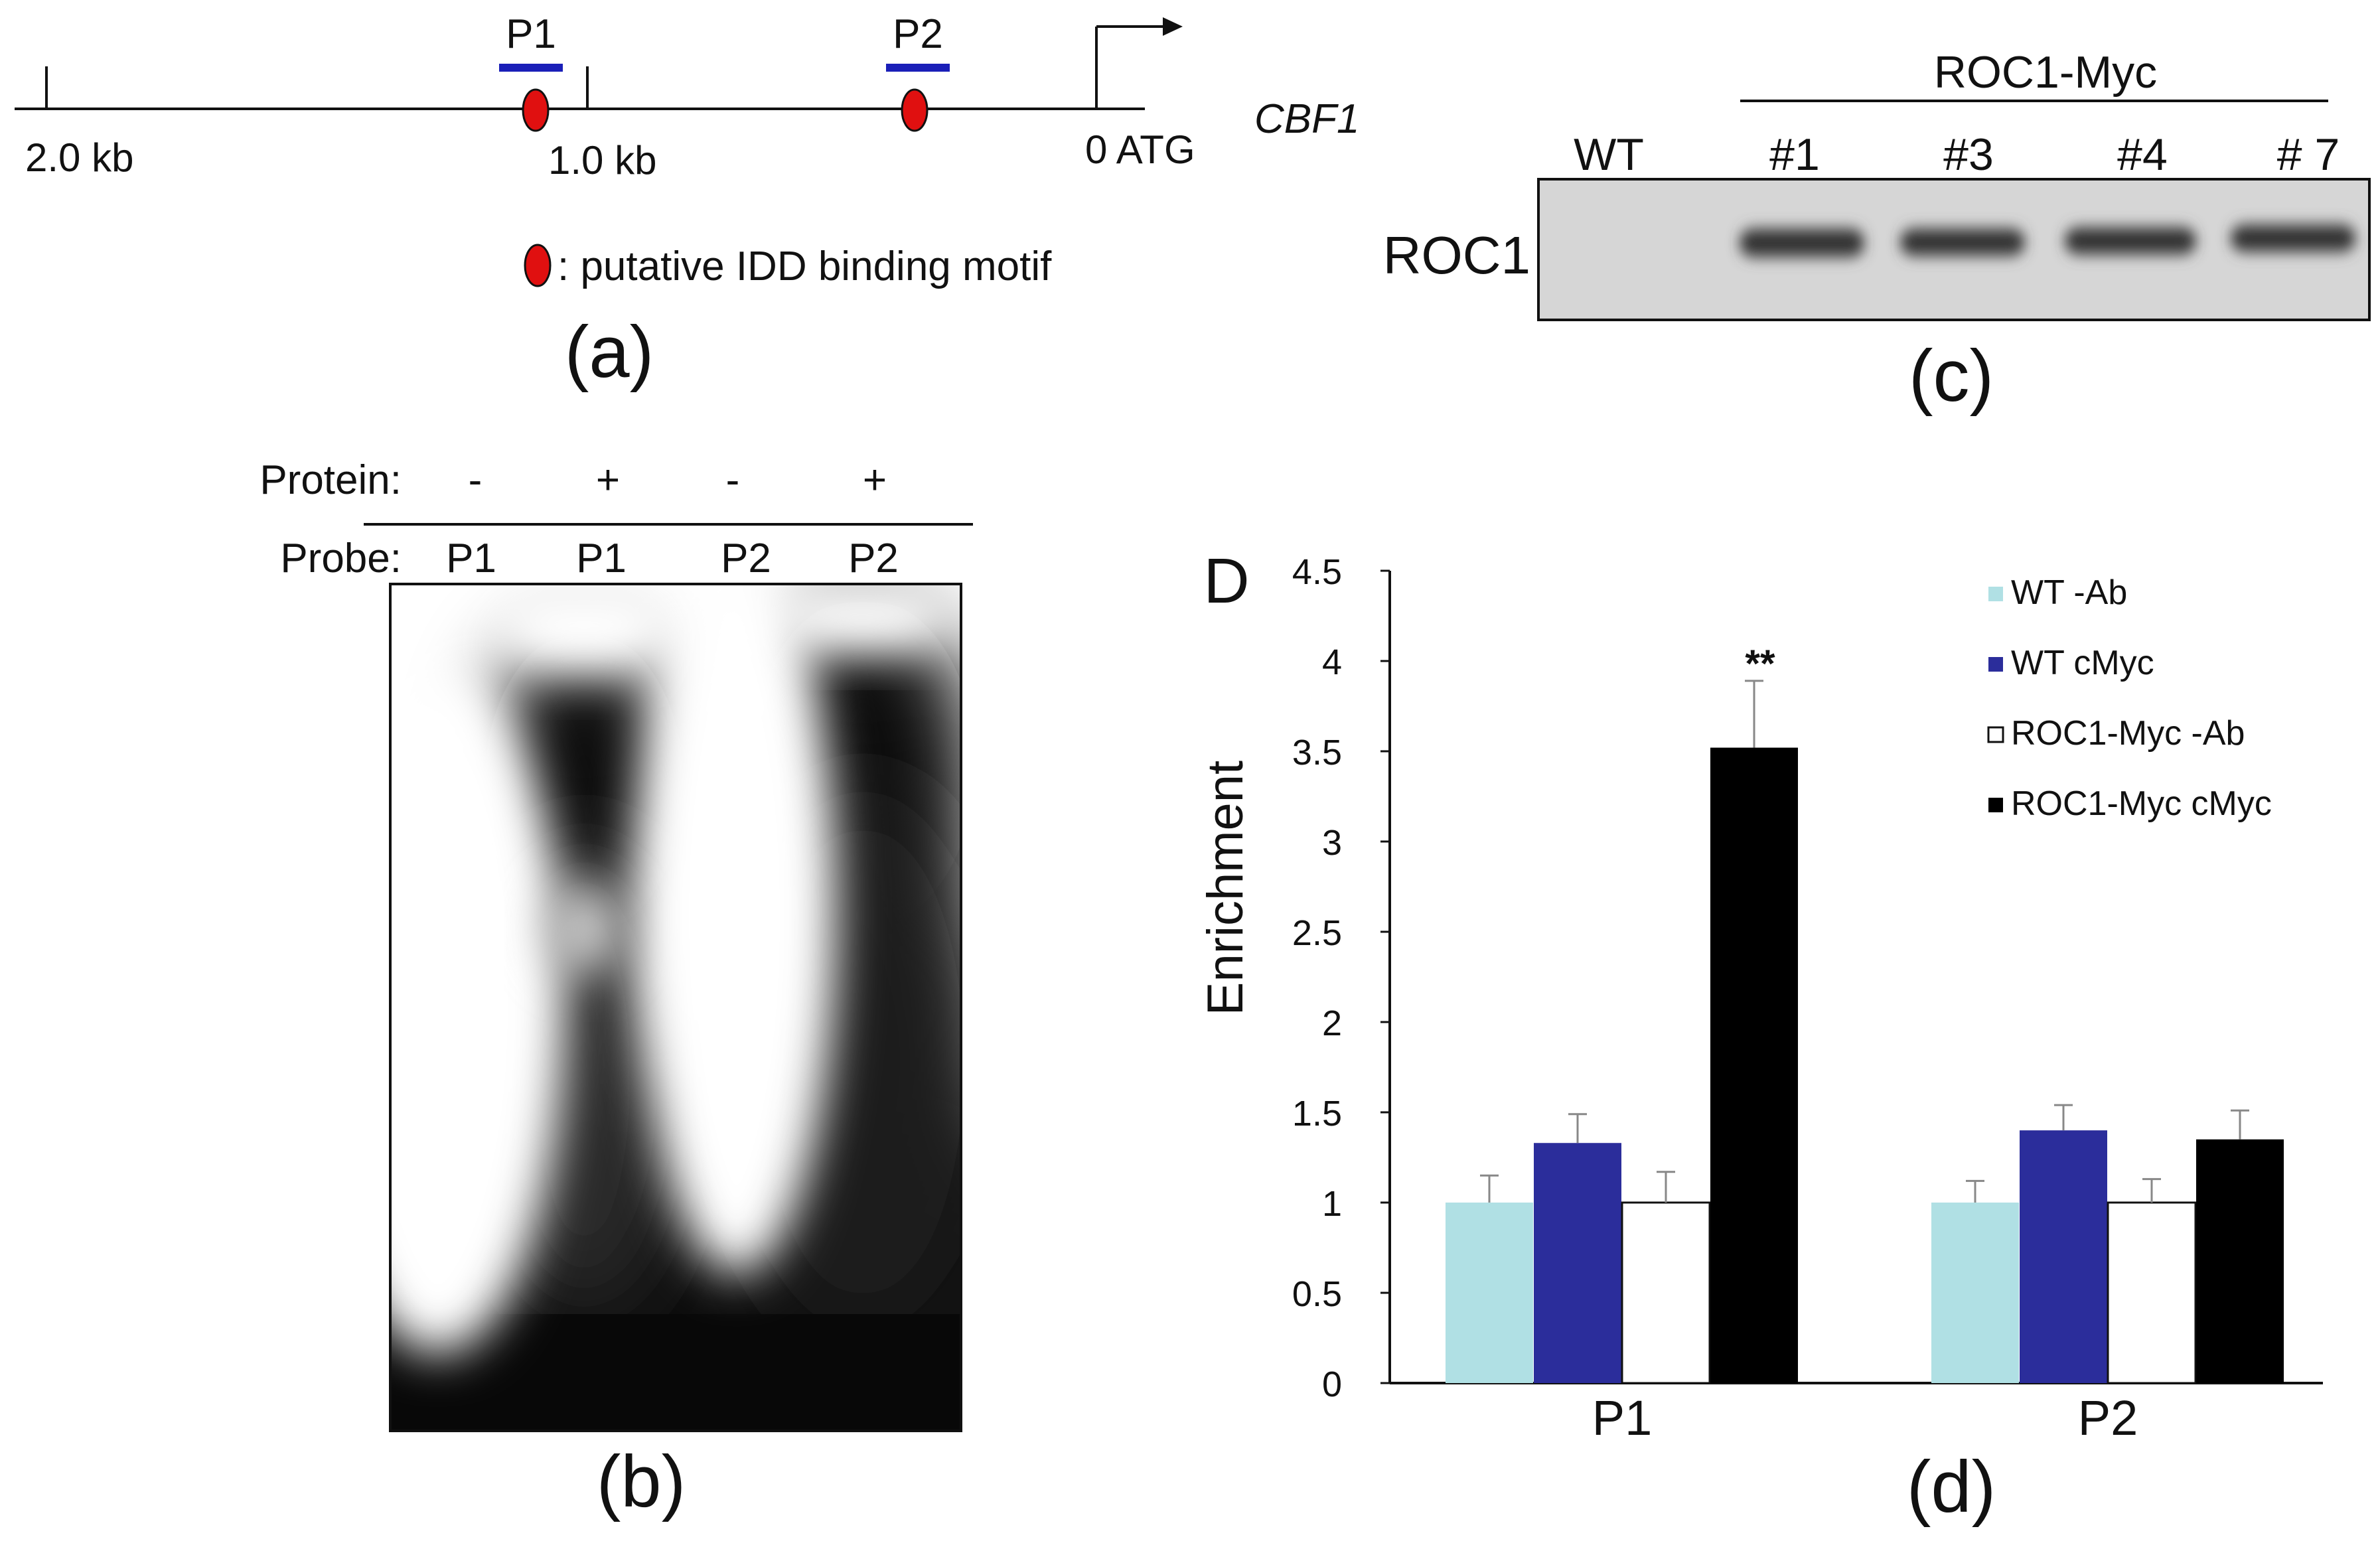  Describe the element at coordinates (1332, 843) in the screenshot. I see `y-tick-label: 3` at that location.